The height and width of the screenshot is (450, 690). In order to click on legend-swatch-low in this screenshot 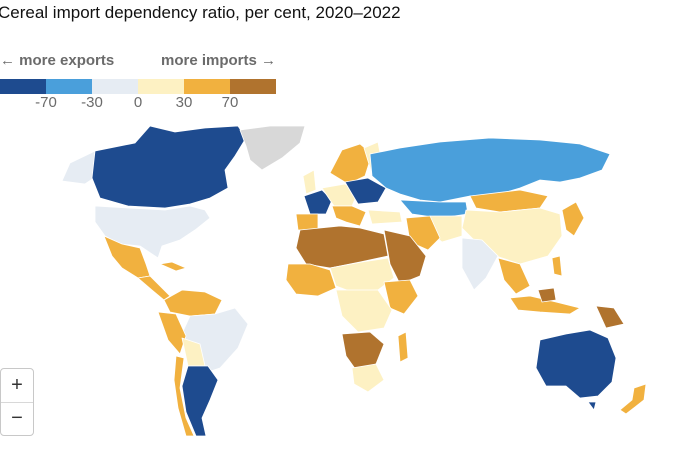, I will do `click(69, 86)`.